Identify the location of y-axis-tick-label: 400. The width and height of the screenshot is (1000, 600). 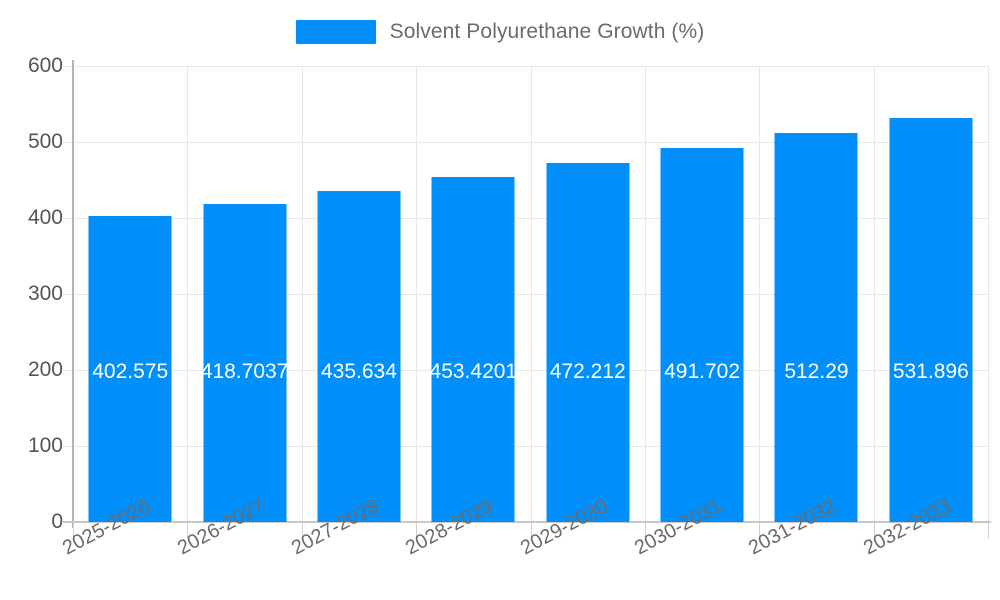
(45, 217).